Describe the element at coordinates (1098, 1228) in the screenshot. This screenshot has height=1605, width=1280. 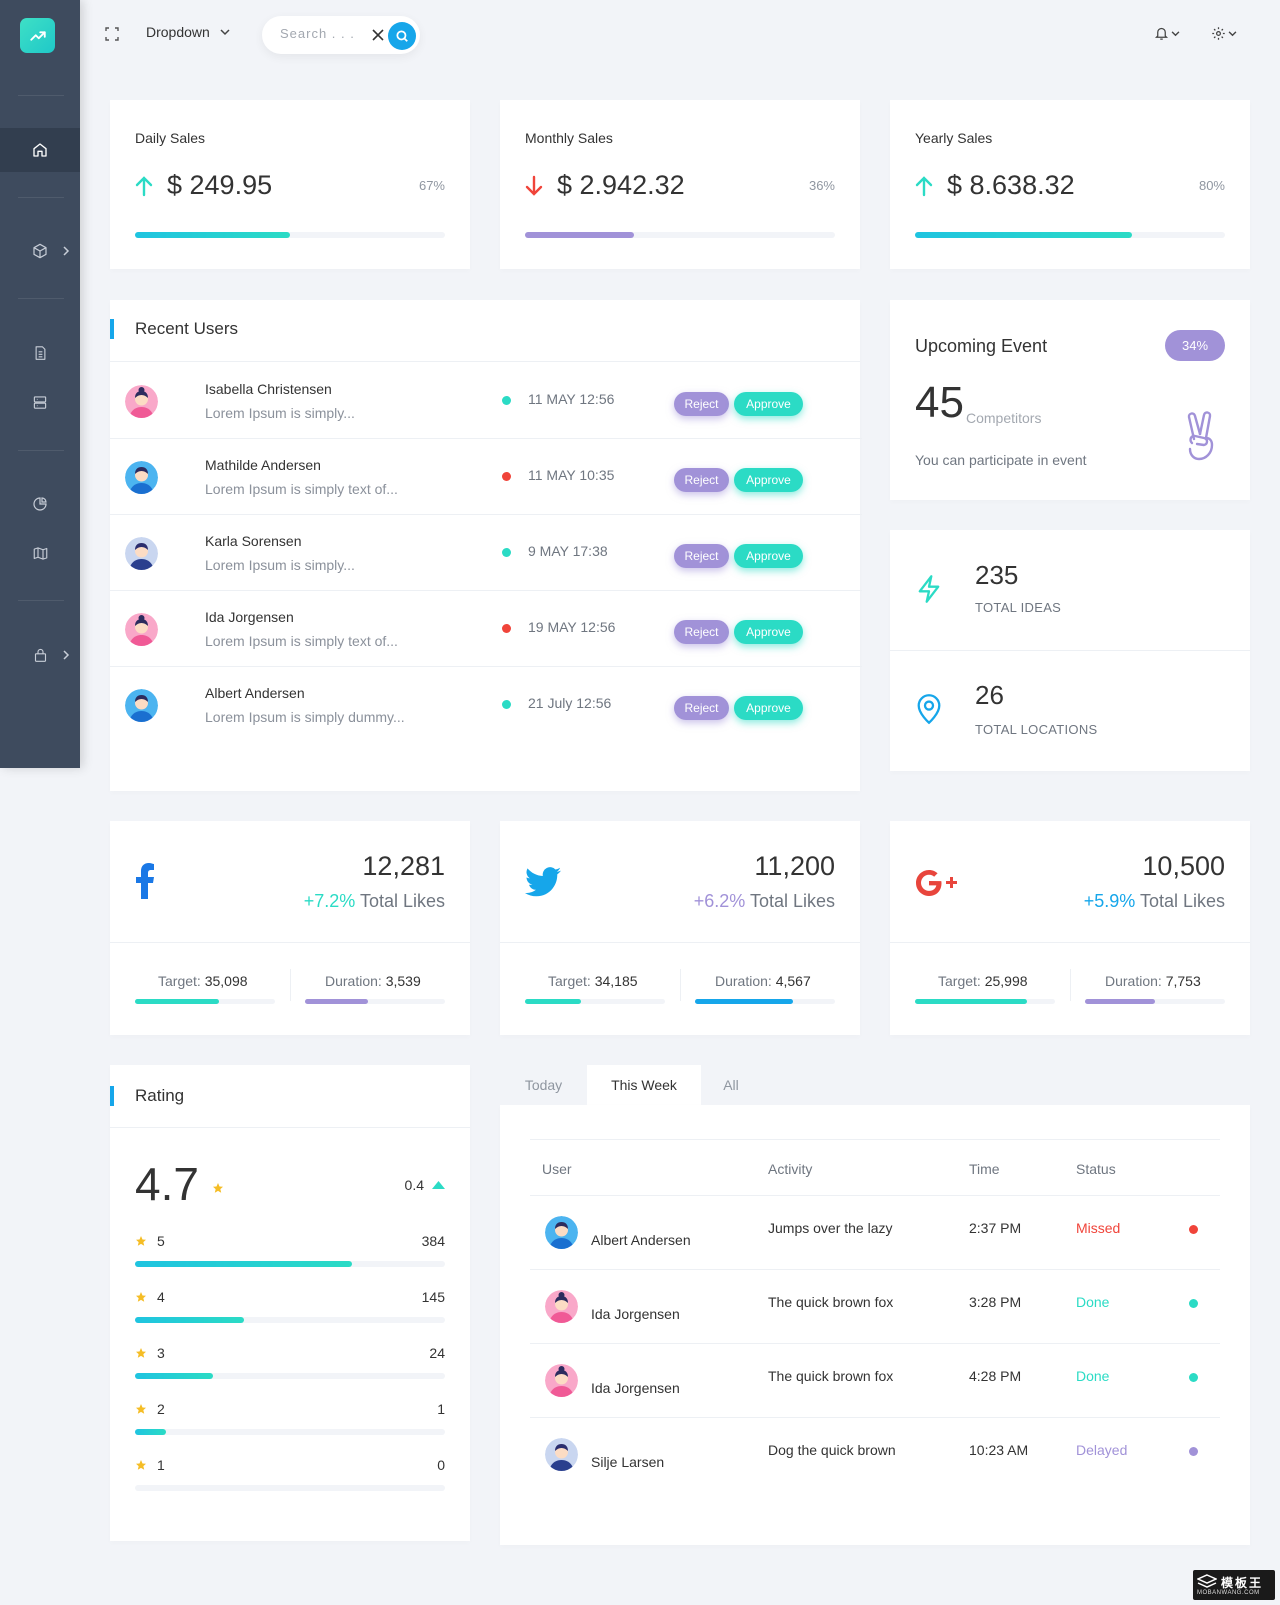
I see `activity-status: Missed` at that location.